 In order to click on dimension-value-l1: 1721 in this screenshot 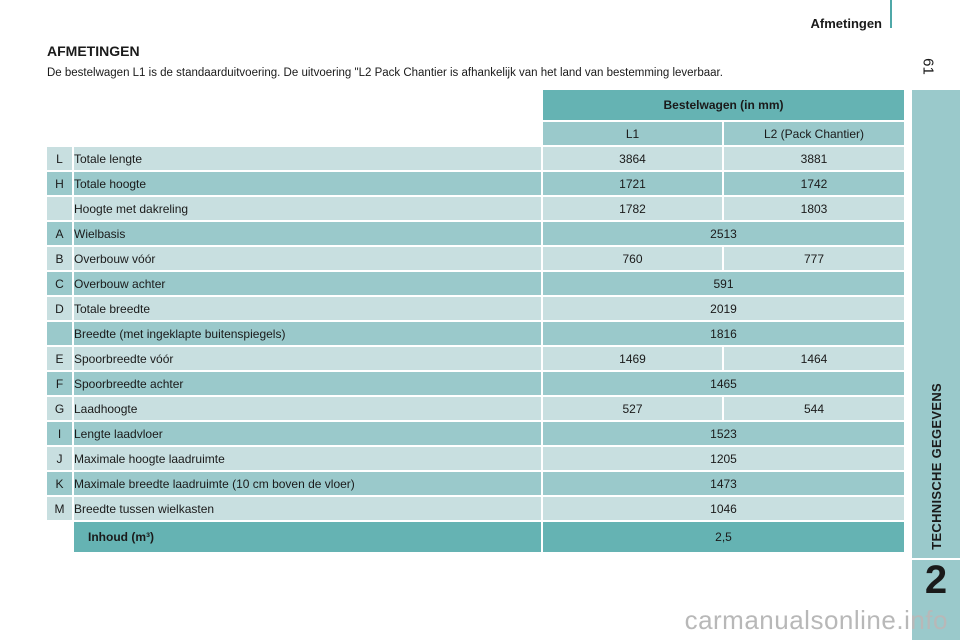, I will do `click(633, 184)`.